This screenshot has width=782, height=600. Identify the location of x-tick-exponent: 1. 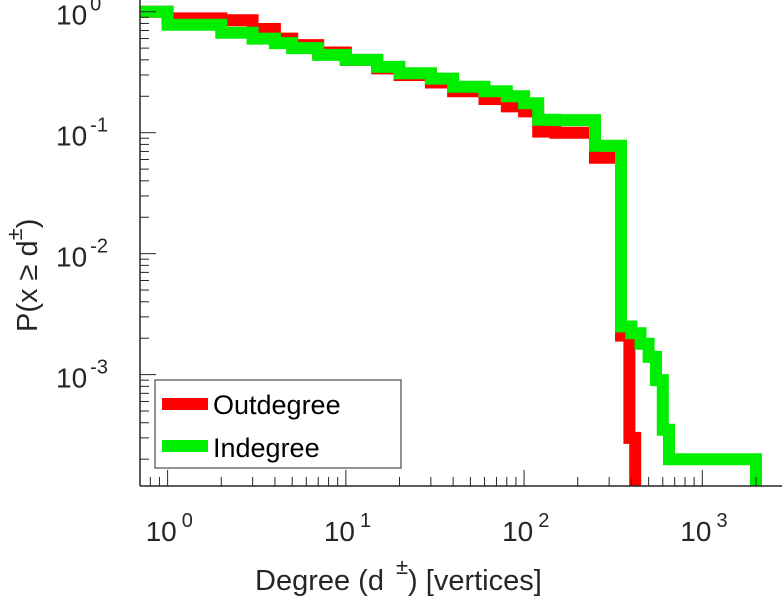
(365, 521).